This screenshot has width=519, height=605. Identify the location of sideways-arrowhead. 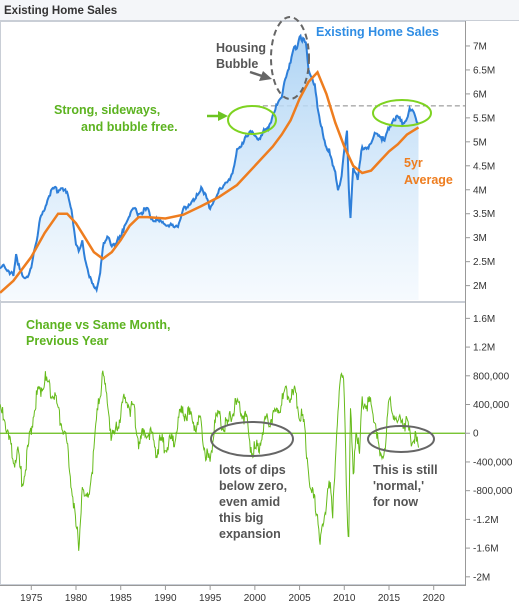
(223, 116).